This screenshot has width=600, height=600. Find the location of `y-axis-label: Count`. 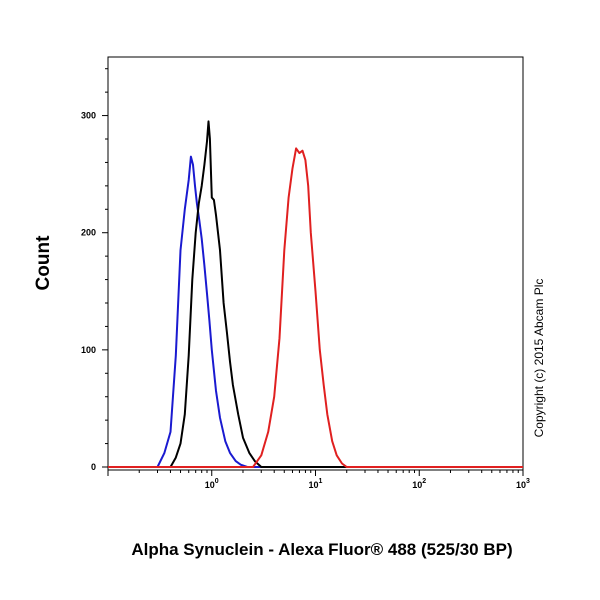

y-axis-label: Count is located at coordinates (43, 263).